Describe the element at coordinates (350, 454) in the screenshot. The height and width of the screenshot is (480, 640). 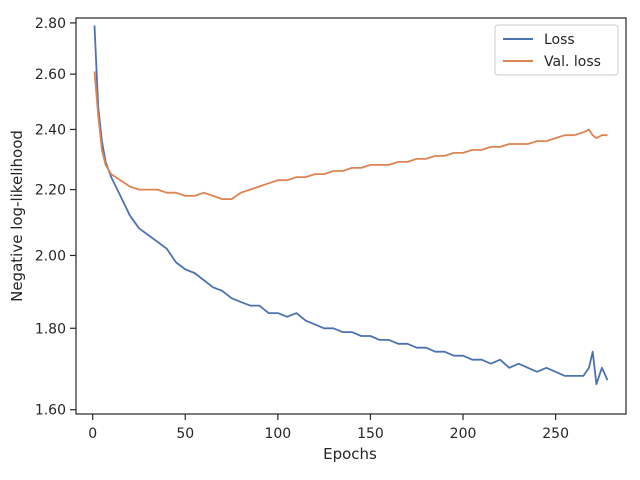
I see `x-axis-label: Epochs` at that location.